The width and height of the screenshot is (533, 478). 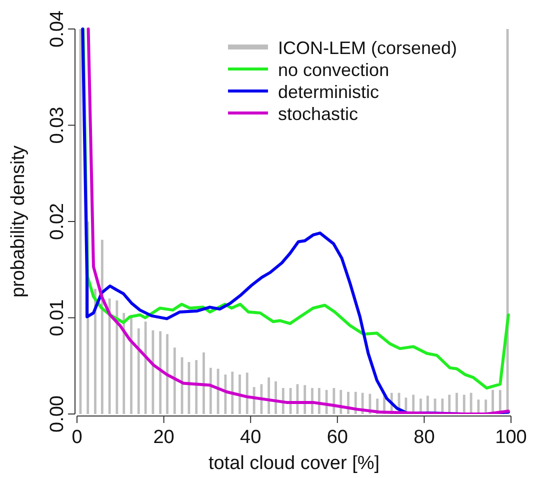 What do you see at coordinates (294, 463) in the screenshot?
I see `x-axis-title: total cloud cover [%]` at bounding box center [294, 463].